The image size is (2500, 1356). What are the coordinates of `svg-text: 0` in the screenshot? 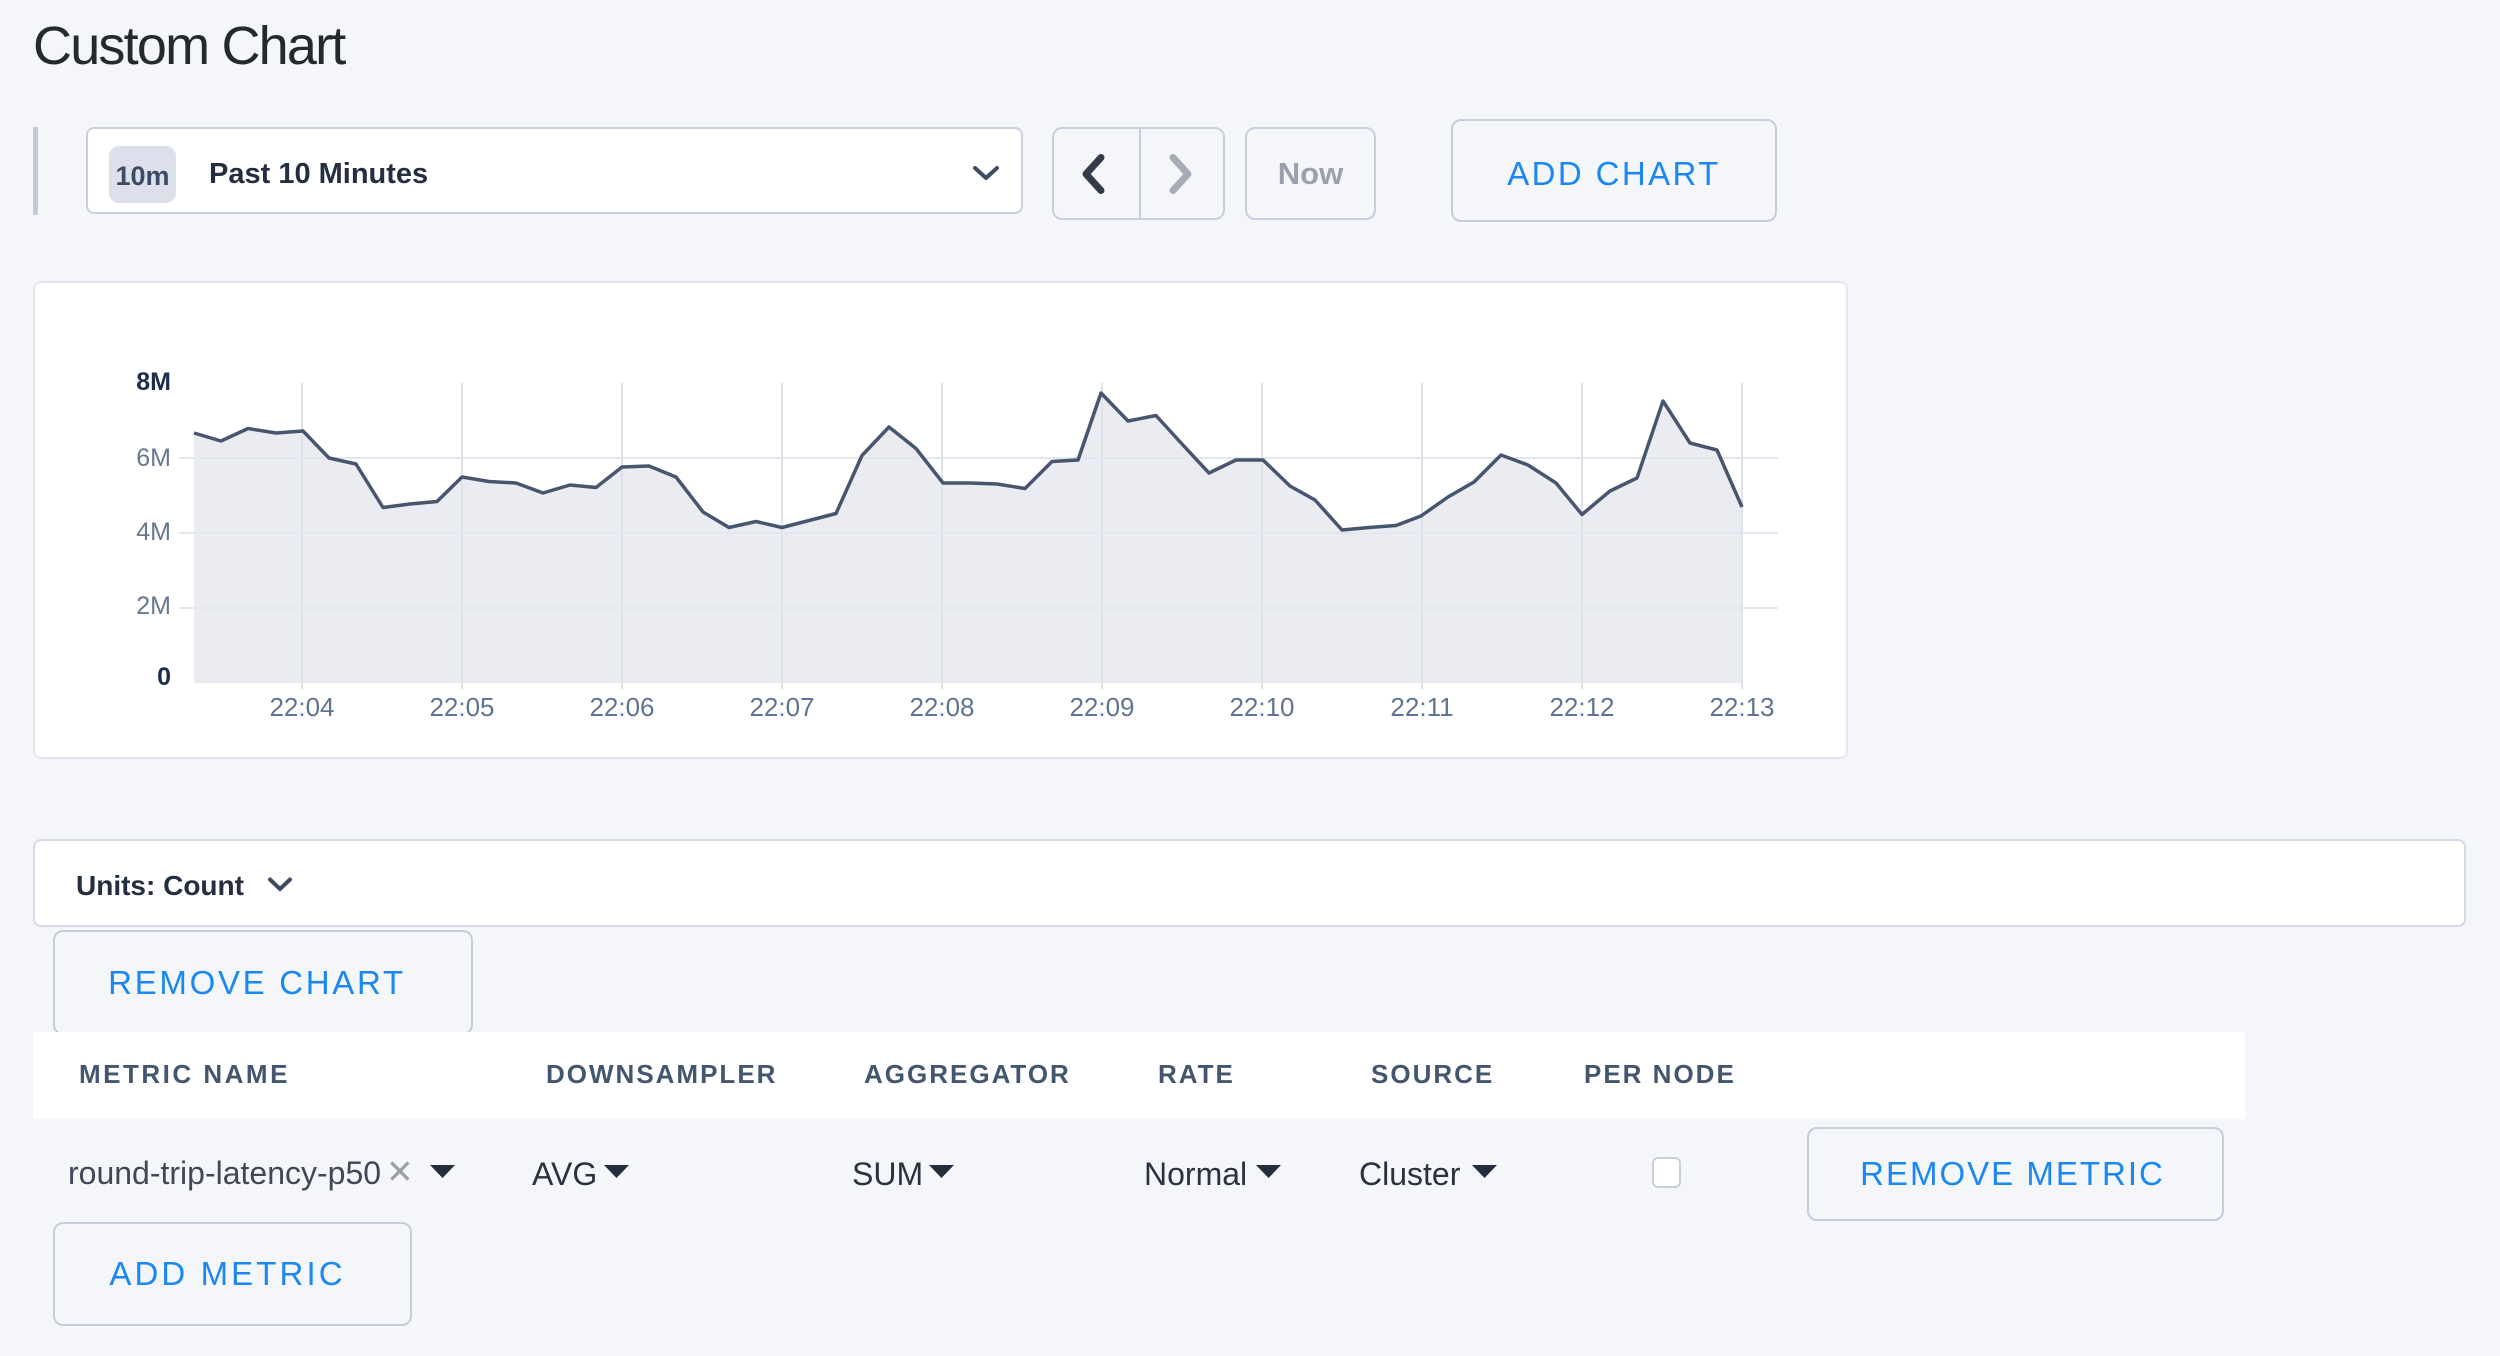 It's located at (164, 677).